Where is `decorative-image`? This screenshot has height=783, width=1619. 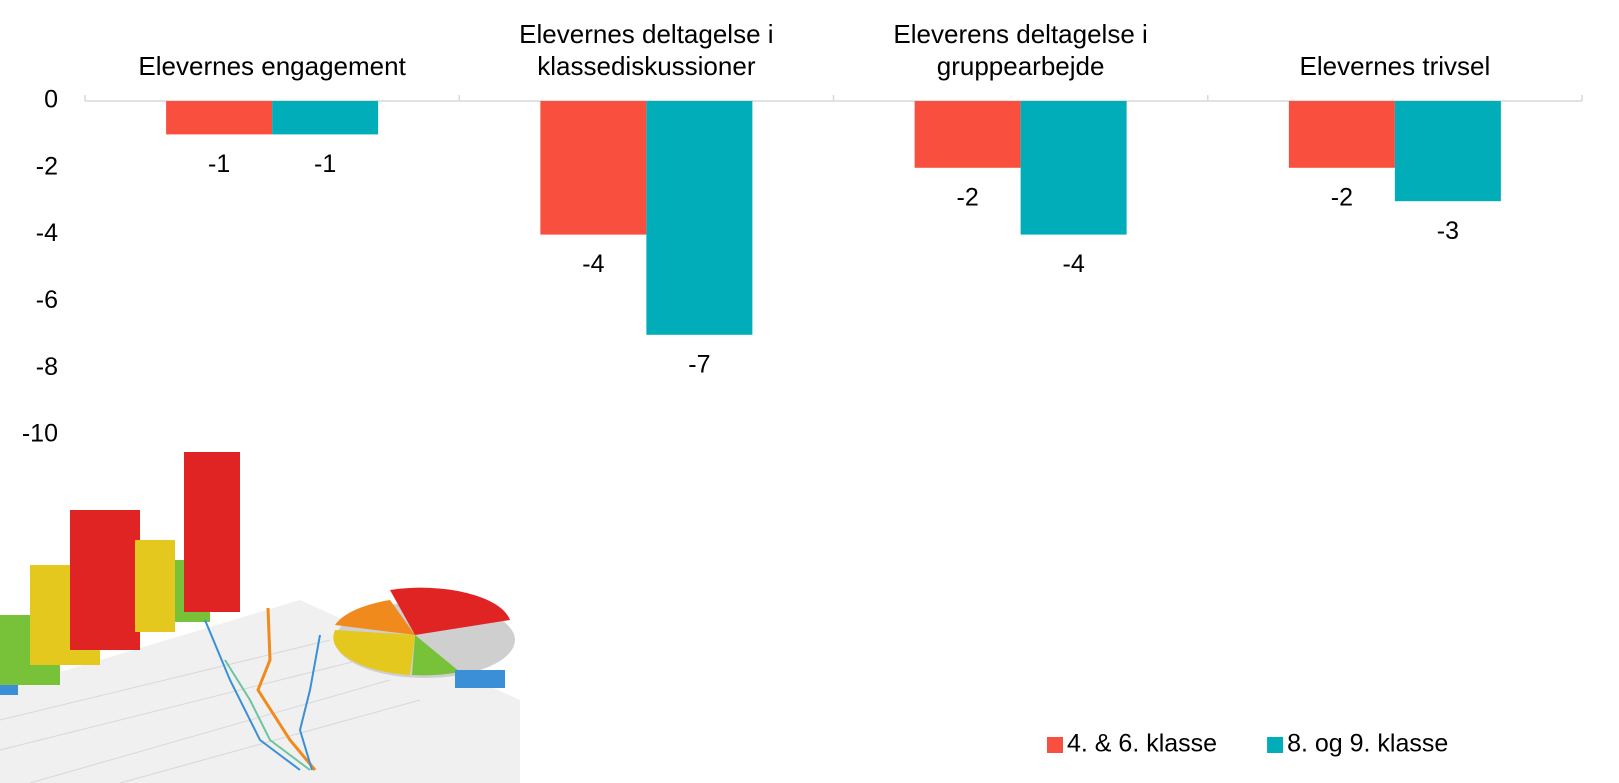
decorative-image is located at coordinates (260, 617).